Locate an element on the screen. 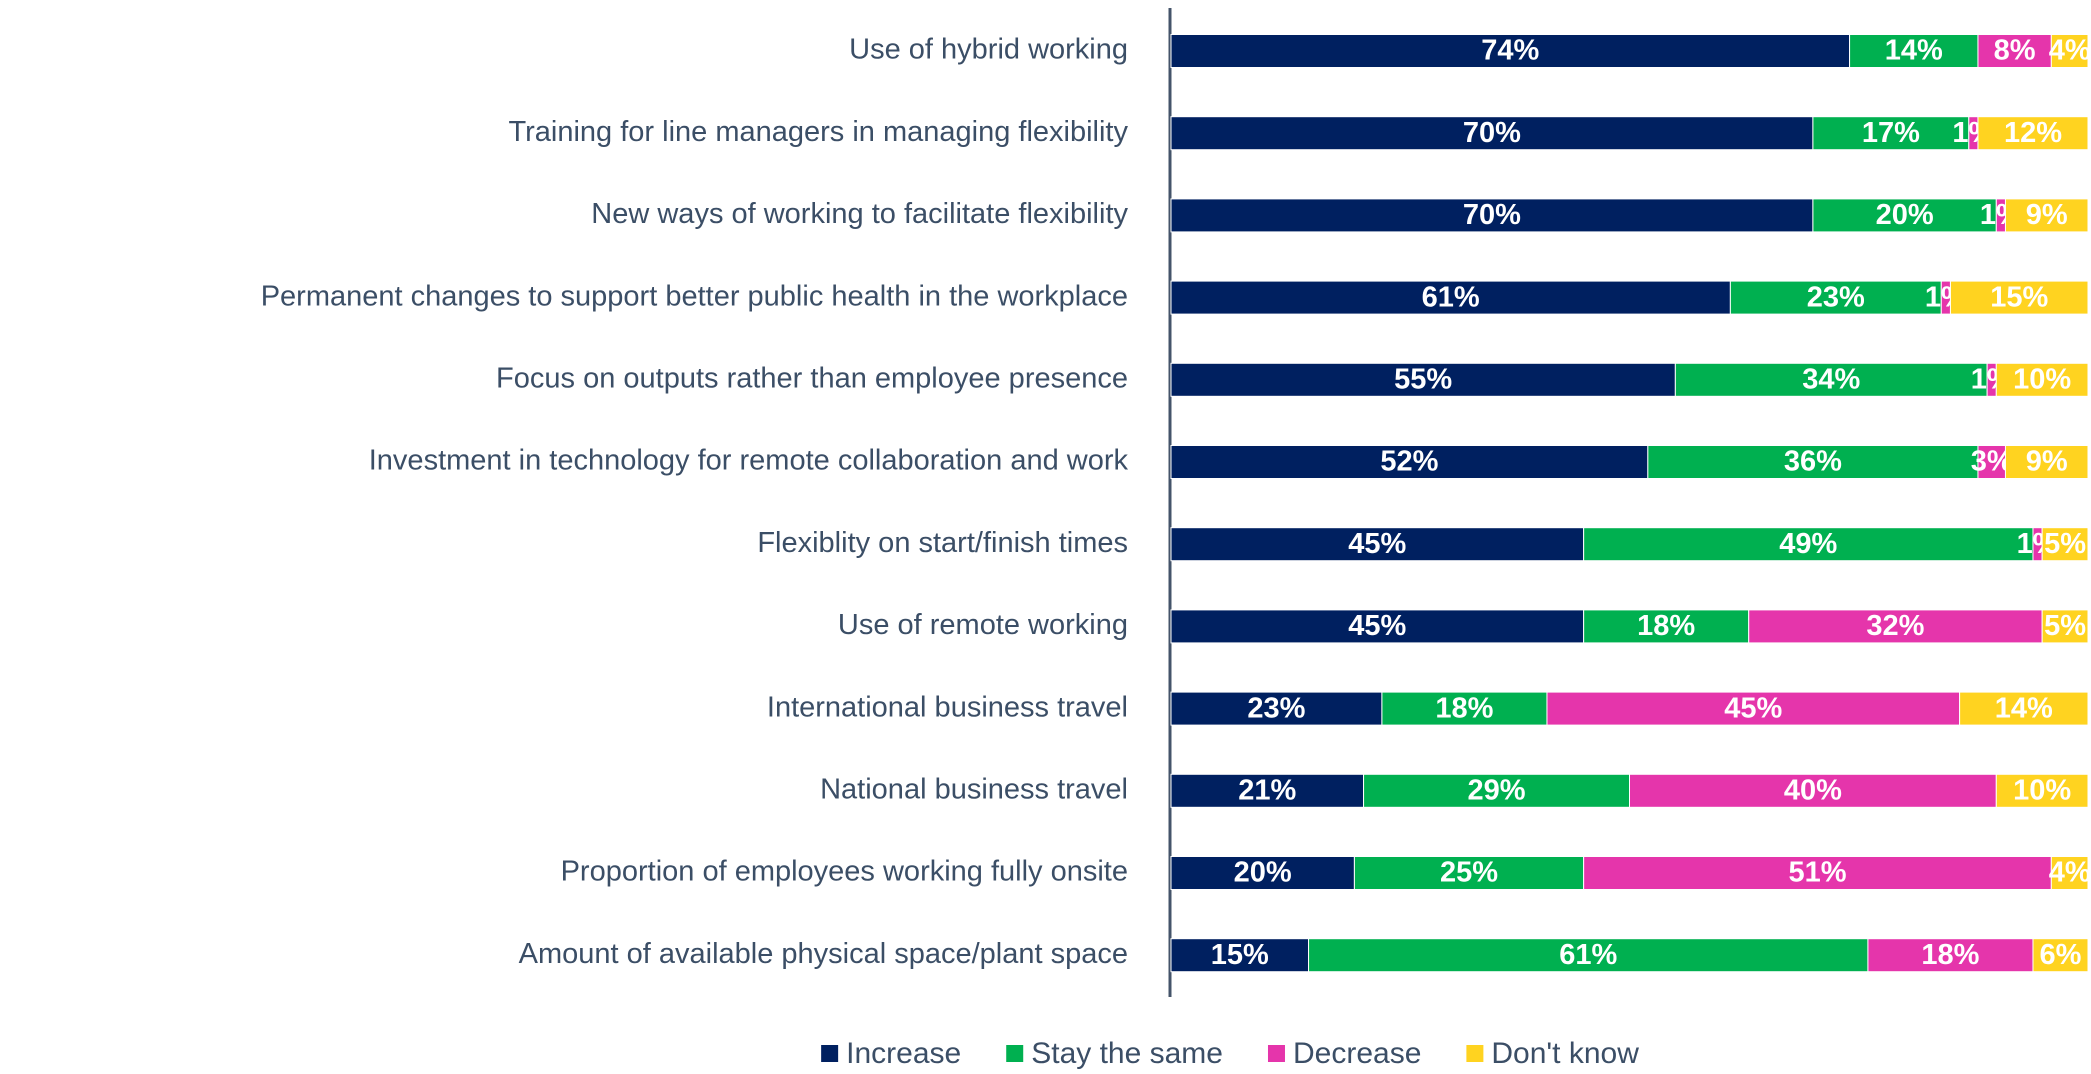  data-label: 49% is located at coordinates (1808, 544).